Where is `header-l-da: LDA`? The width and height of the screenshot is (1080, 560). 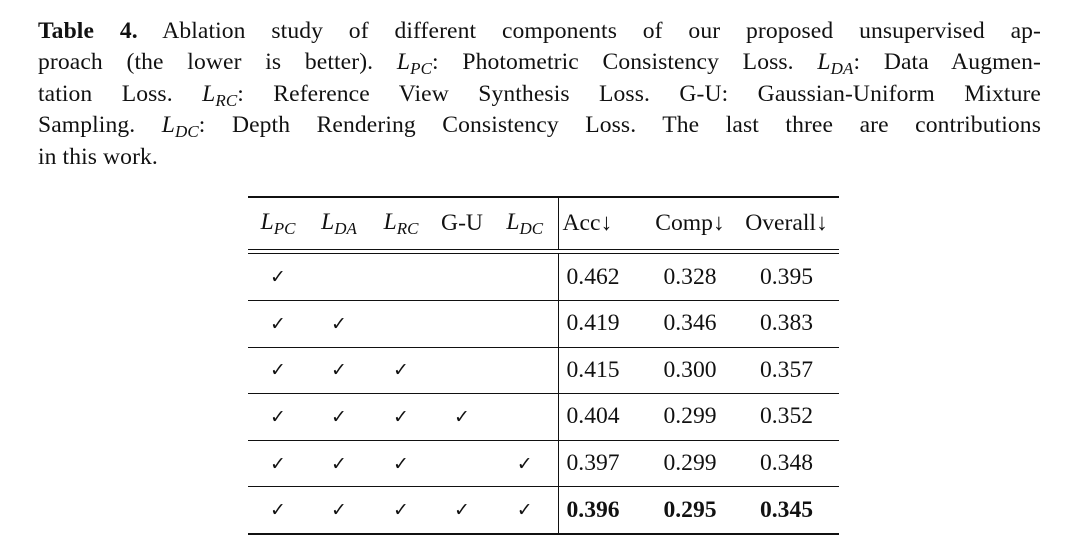
header-l-da: LDA is located at coordinates (339, 223).